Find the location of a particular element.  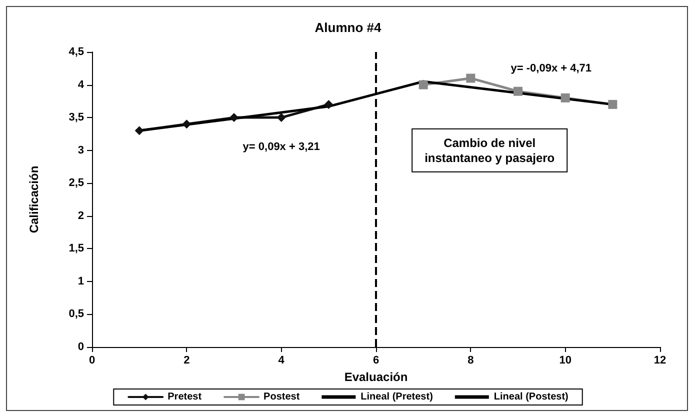

x-tick-label: 12 is located at coordinates (660, 360).